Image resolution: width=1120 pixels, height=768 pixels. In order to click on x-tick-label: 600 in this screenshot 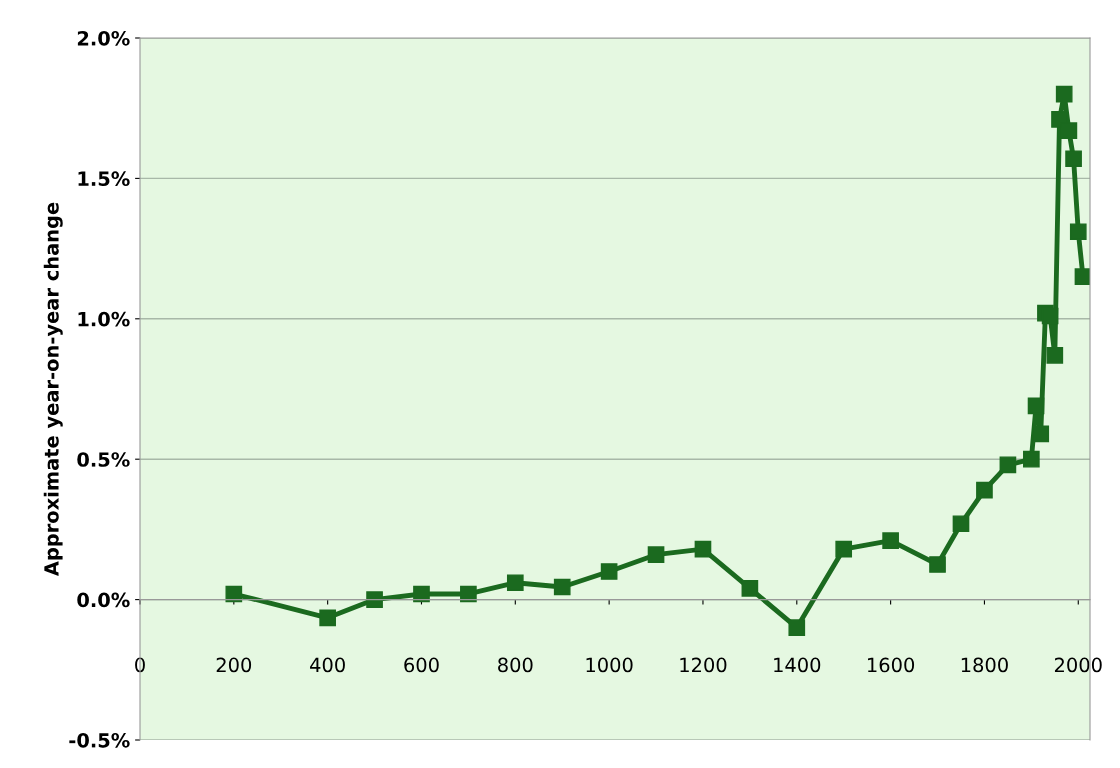, I will do `click(421, 665)`.